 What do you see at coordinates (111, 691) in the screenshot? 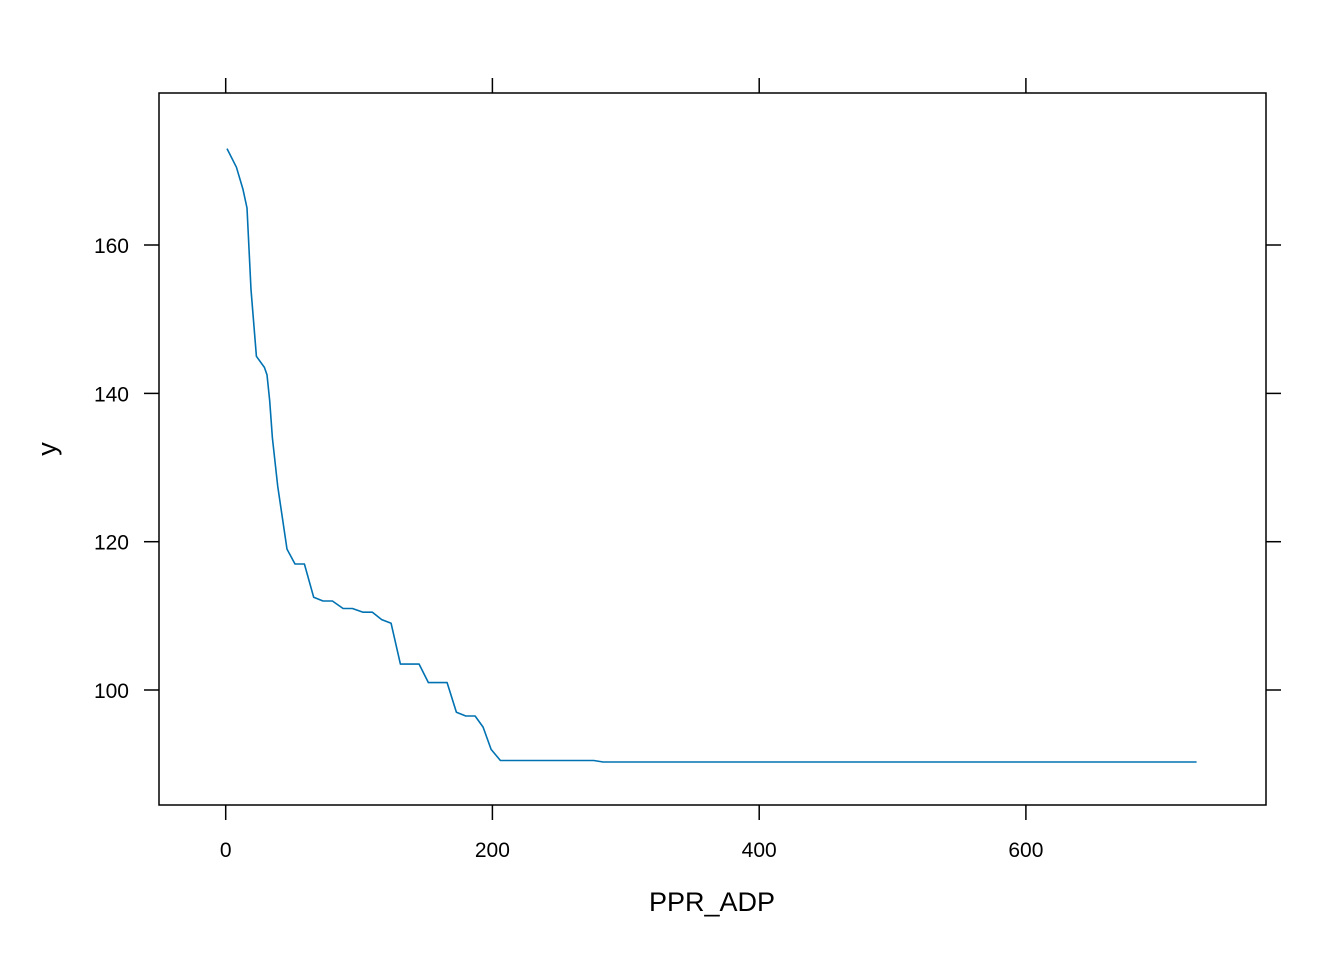
I see `y-tick-label: 100` at bounding box center [111, 691].